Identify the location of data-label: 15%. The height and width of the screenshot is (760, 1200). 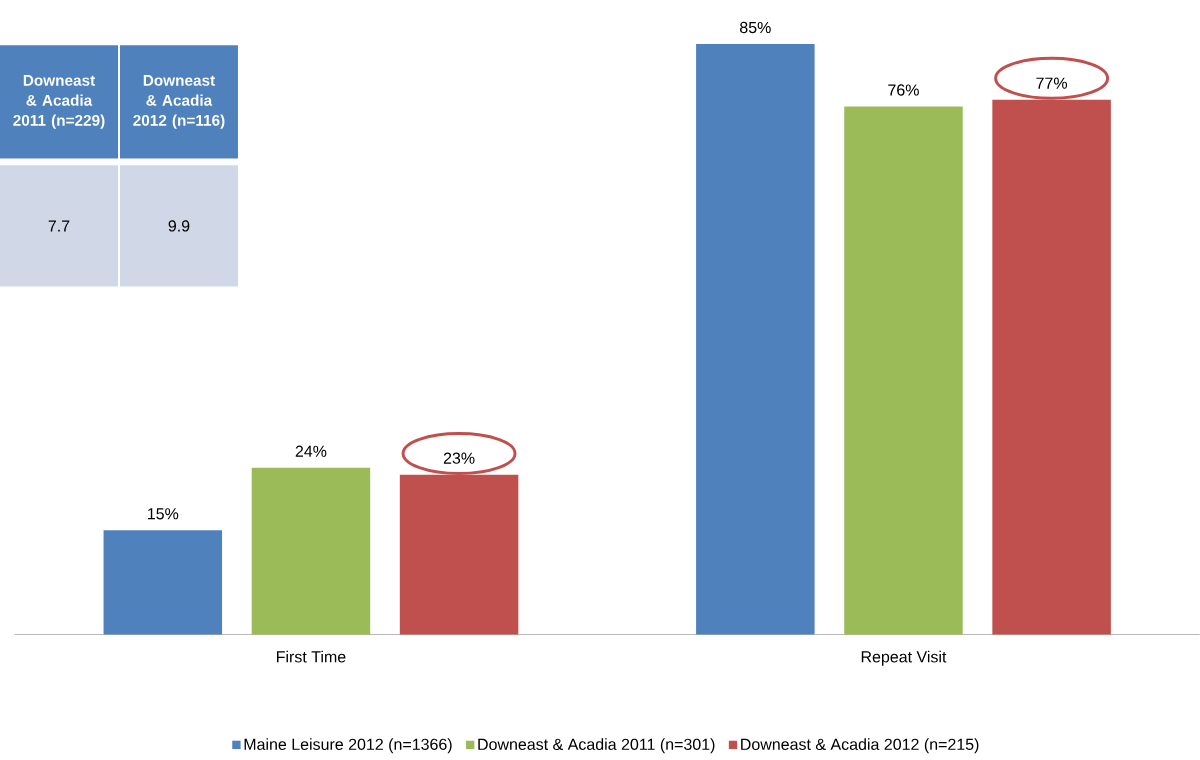
(163, 514).